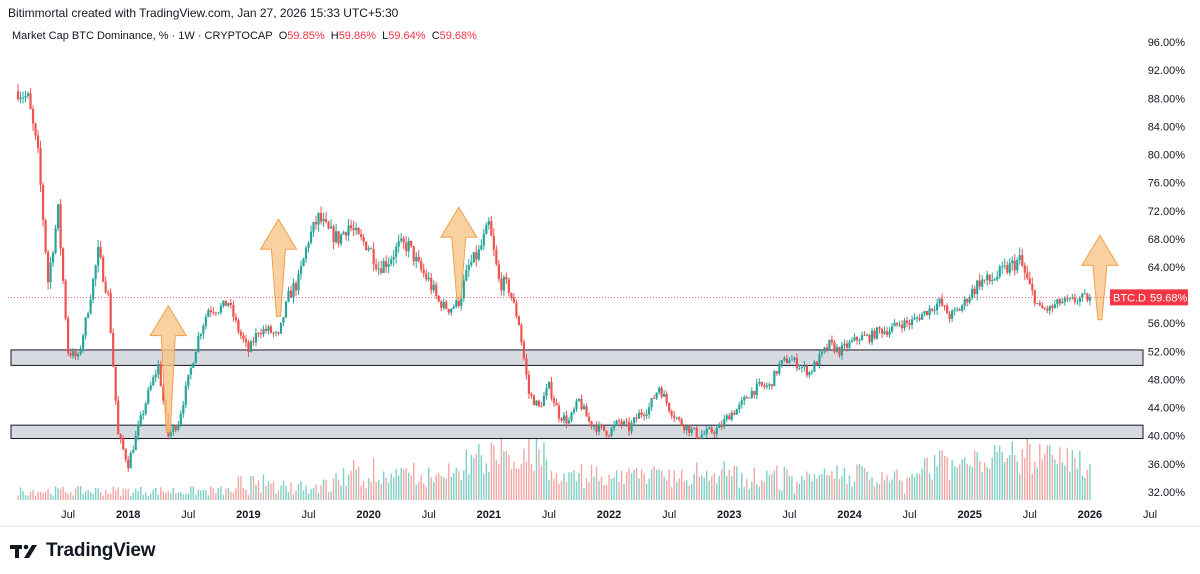 The width and height of the screenshot is (1200, 574). Describe the element at coordinates (83, 551) in the screenshot. I see `footer-branding: TradingView` at that location.